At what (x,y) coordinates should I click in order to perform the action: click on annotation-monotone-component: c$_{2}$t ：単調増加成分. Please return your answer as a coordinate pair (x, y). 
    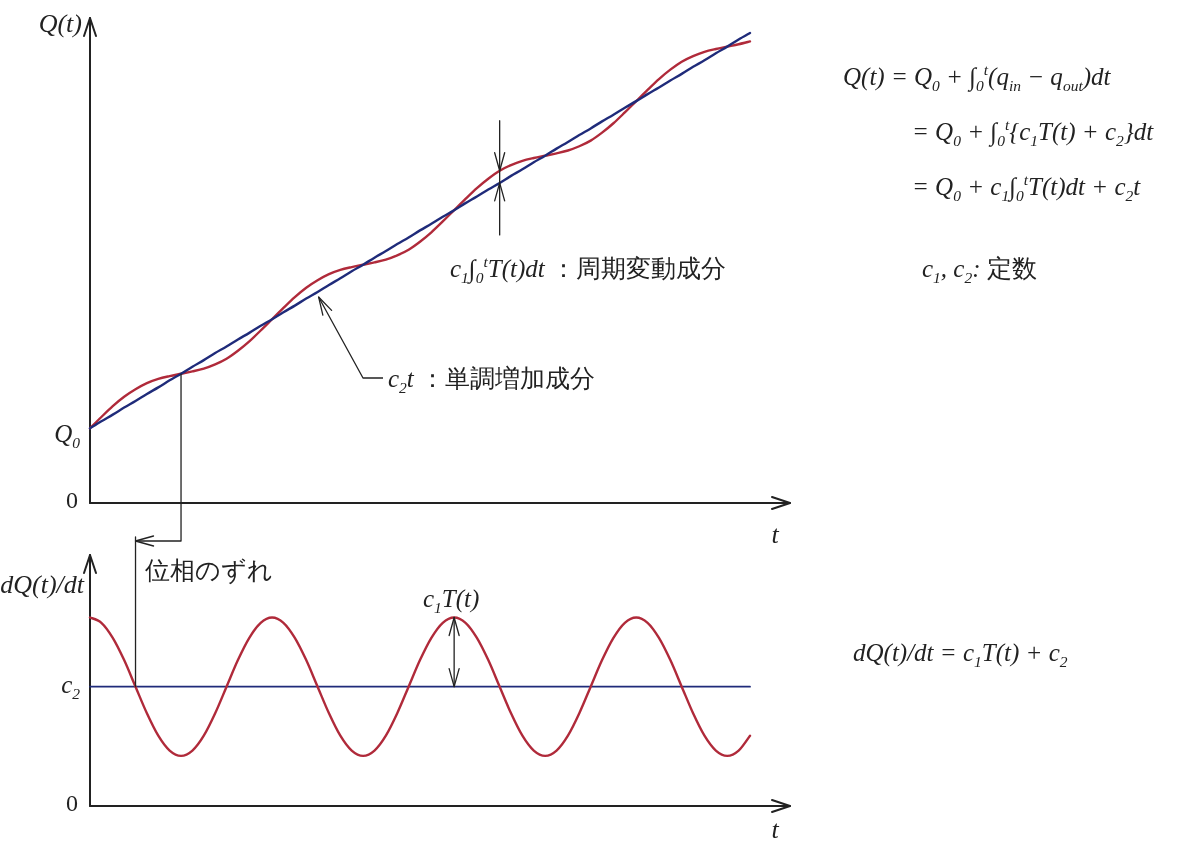
    Looking at the image, I should click on (492, 378).